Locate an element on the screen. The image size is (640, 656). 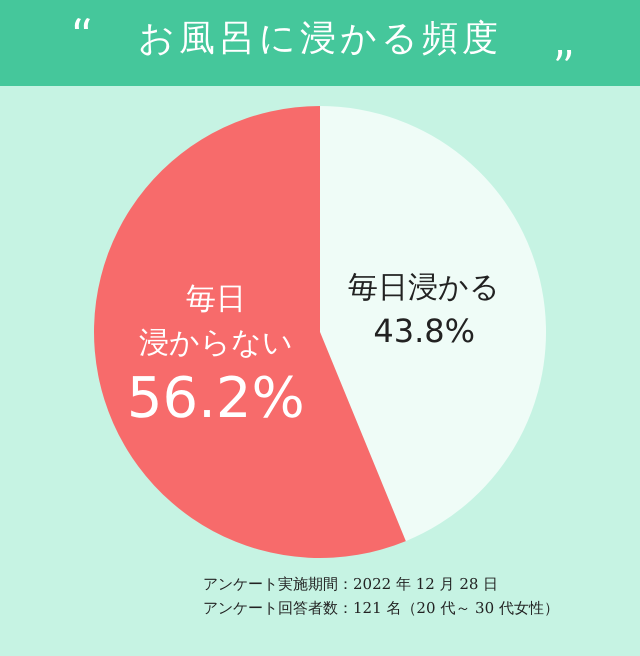
slice-label: 毎日浸かる is located at coordinates (424, 288).